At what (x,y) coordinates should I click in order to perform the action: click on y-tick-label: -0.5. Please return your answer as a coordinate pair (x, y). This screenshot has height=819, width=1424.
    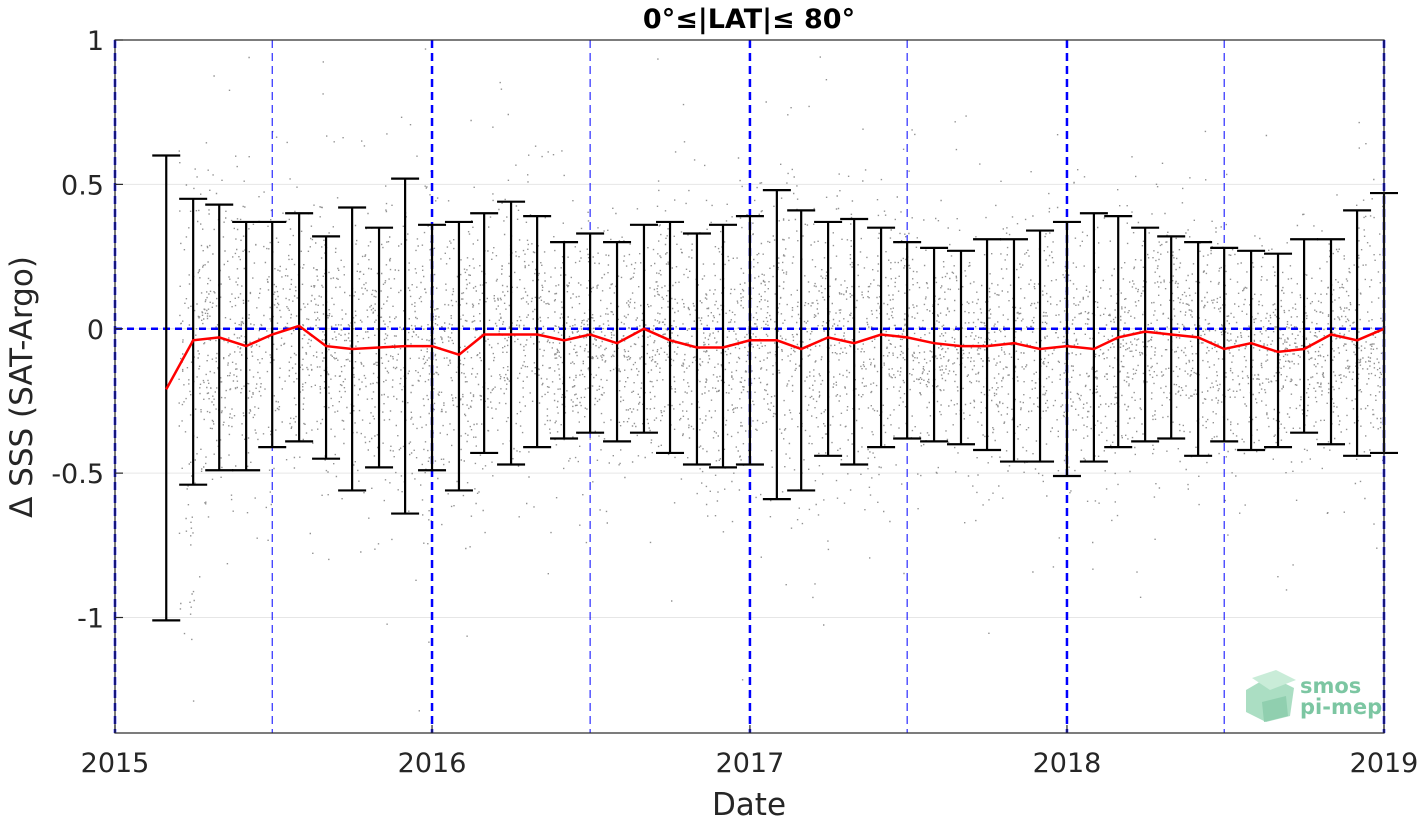
    Looking at the image, I should click on (77, 474).